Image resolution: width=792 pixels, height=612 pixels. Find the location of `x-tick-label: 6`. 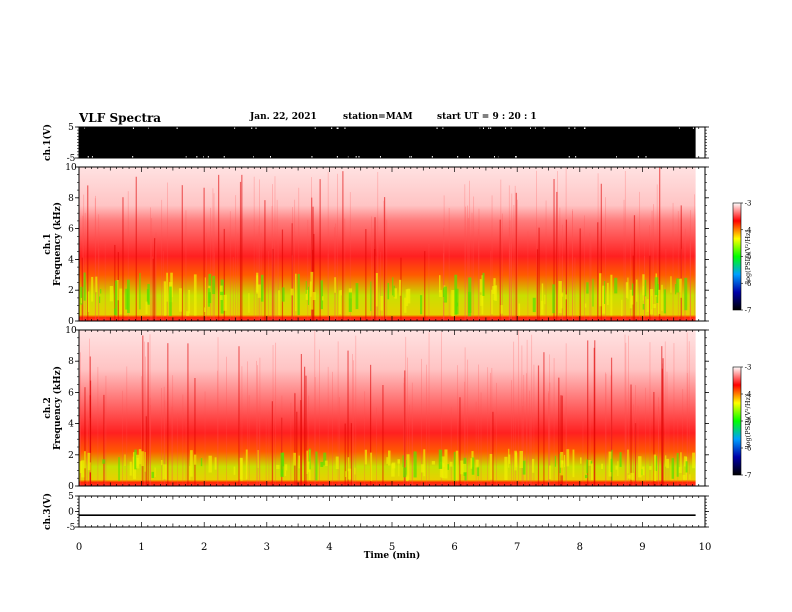

x-tick-label: 6 is located at coordinates (454, 547).